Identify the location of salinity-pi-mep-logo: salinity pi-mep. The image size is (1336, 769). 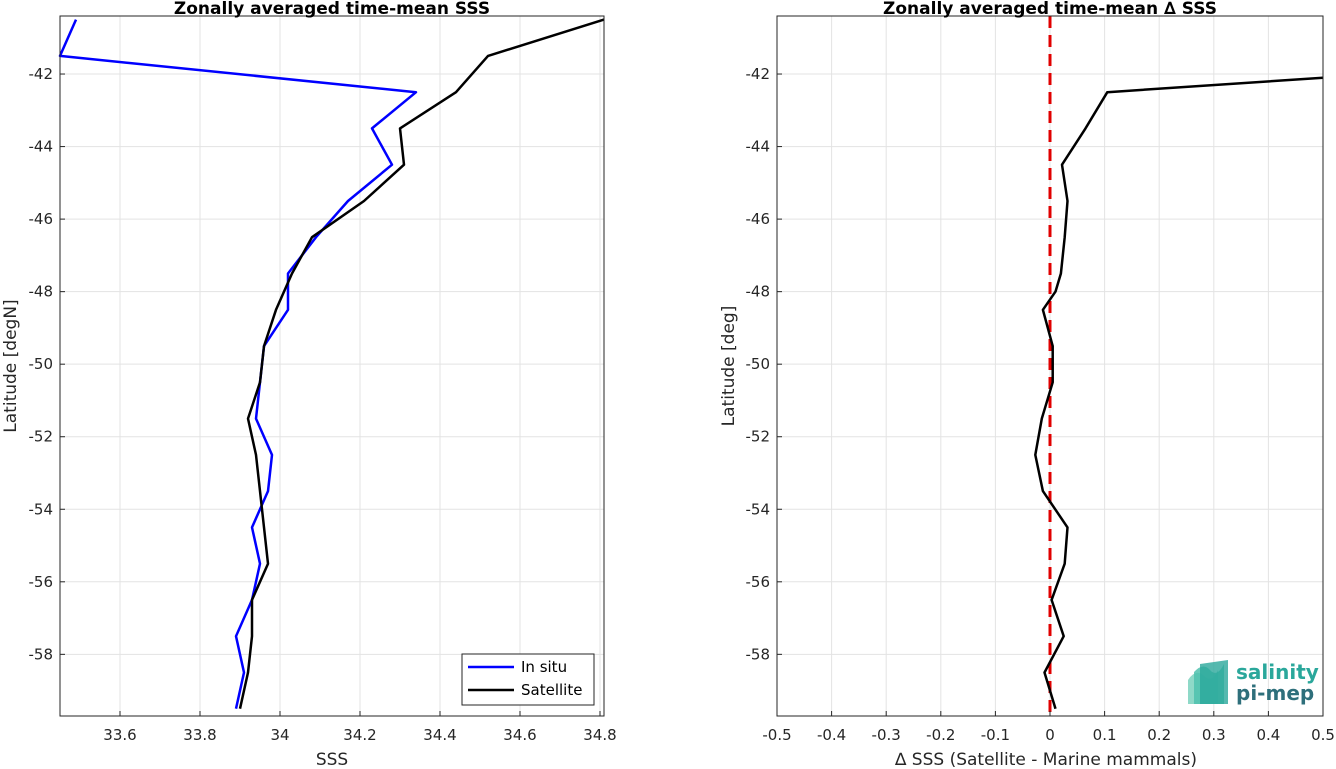
(1253, 682).